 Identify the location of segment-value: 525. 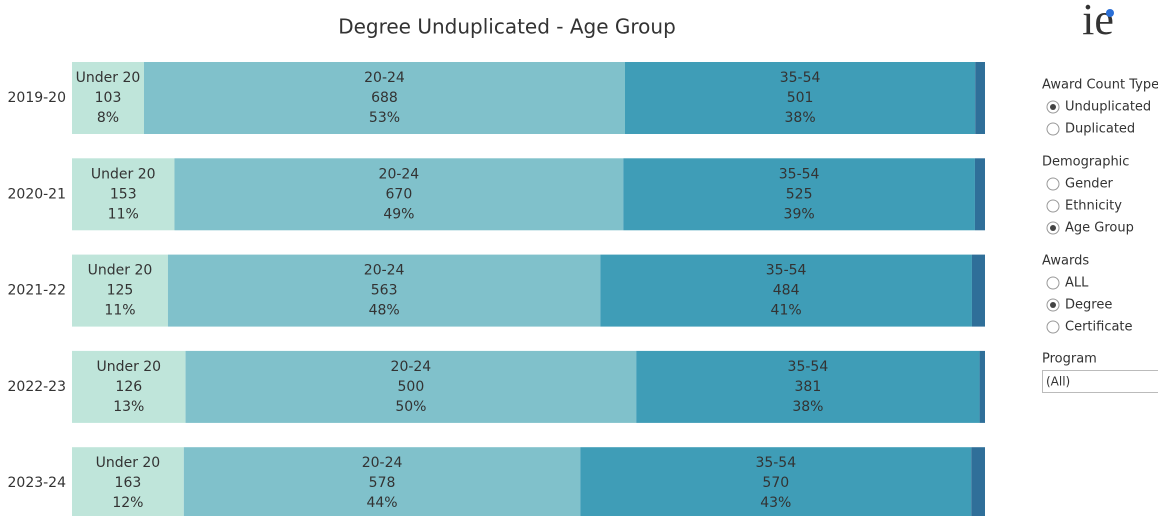
(799, 194).